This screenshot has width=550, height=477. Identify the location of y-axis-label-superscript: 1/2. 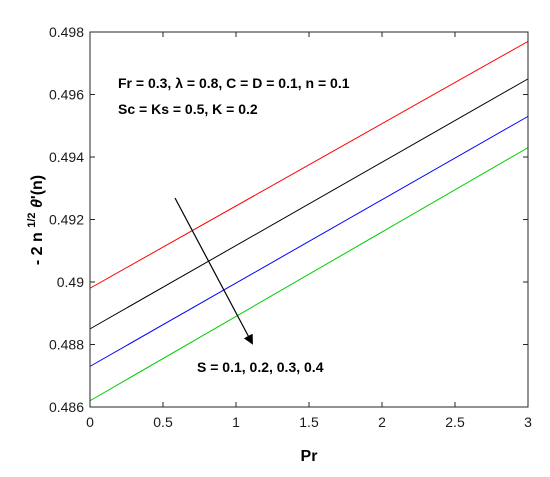
(32, 219).